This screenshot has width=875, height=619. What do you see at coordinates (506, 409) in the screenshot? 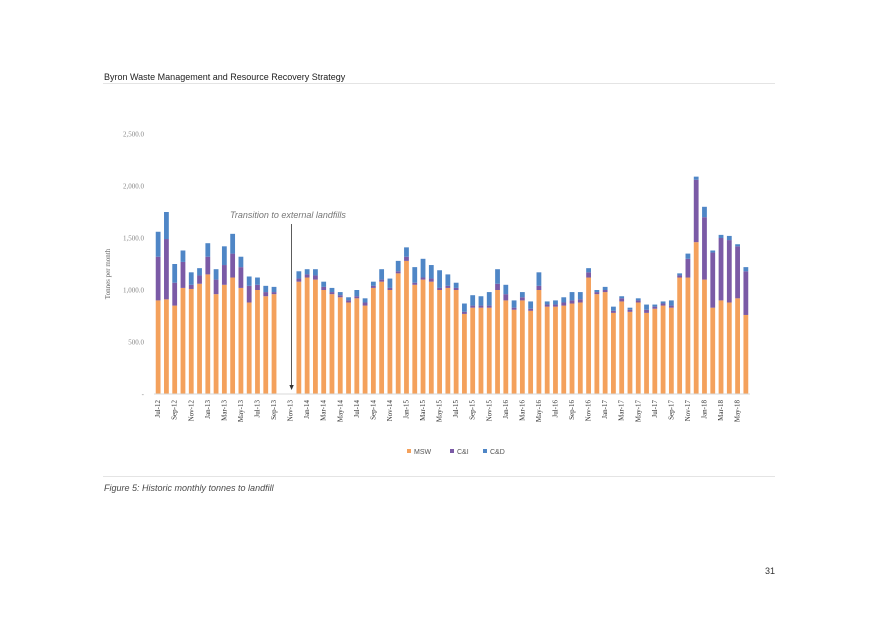
I see `x-tick-label: Jan-16` at bounding box center [506, 409].